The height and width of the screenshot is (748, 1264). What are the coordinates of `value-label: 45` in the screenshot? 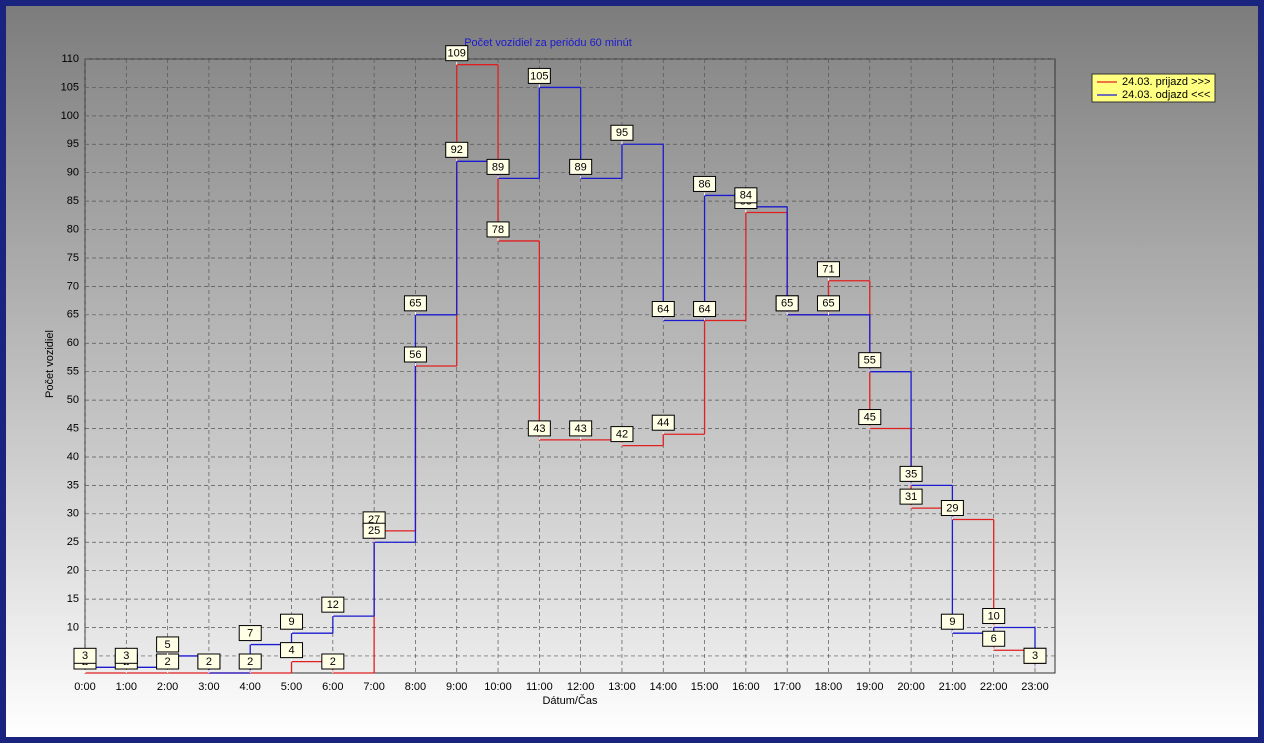 It's located at (870, 419).